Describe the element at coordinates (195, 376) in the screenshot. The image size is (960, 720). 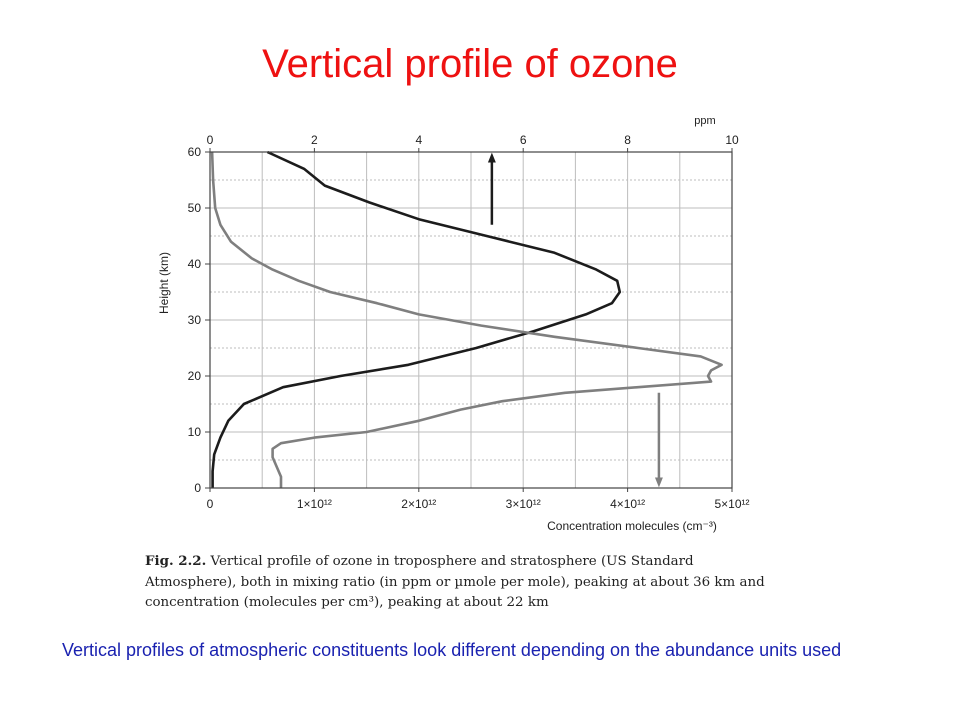
I see `y-tick-label: 20` at that location.